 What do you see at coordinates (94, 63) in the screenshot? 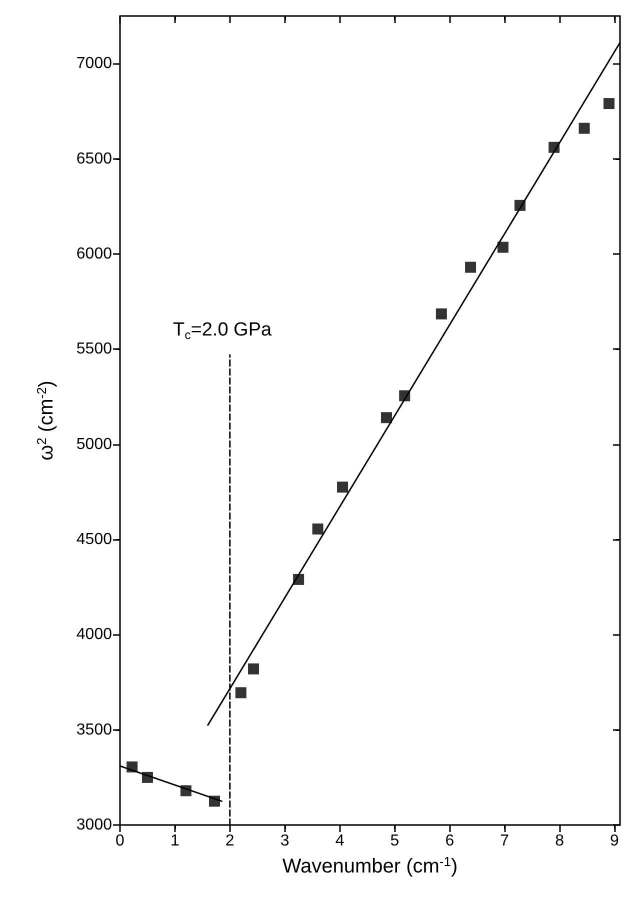
I see `y-tick-label: 7000` at bounding box center [94, 63].